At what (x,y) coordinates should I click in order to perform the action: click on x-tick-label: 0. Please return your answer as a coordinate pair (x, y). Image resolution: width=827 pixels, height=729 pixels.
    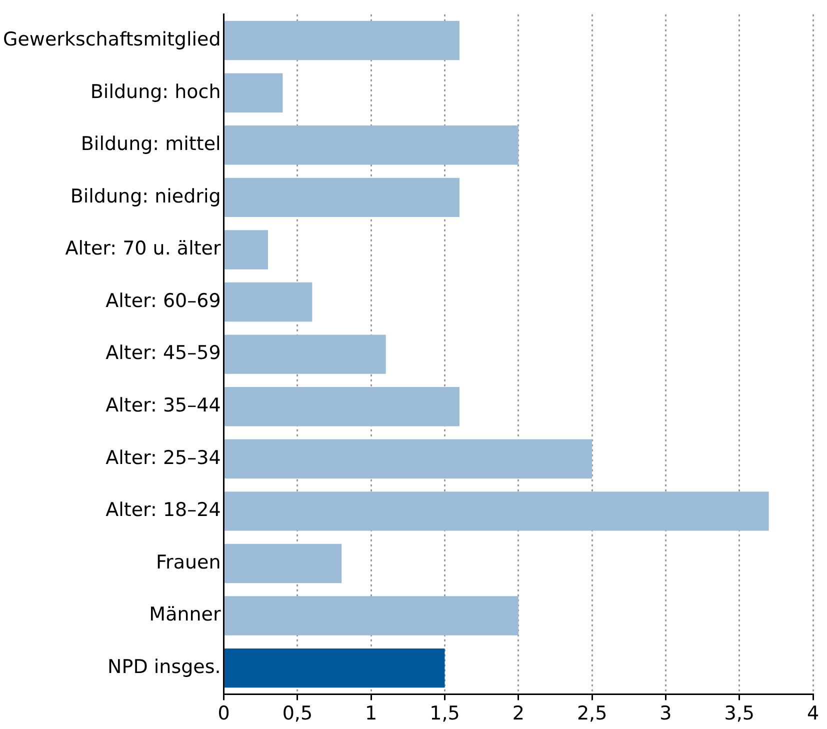
    Looking at the image, I should click on (224, 713).